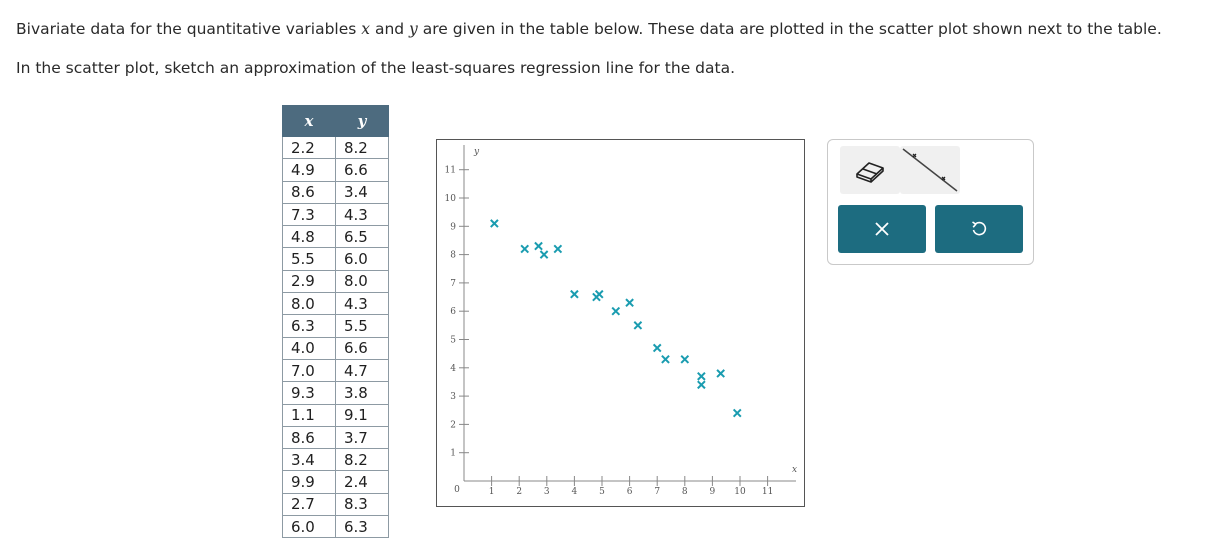 Image resolution: width=1222 pixels, height=556 pixels. Describe the element at coordinates (362, 147) in the screenshot. I see `cell-y: 8.2` at that location.